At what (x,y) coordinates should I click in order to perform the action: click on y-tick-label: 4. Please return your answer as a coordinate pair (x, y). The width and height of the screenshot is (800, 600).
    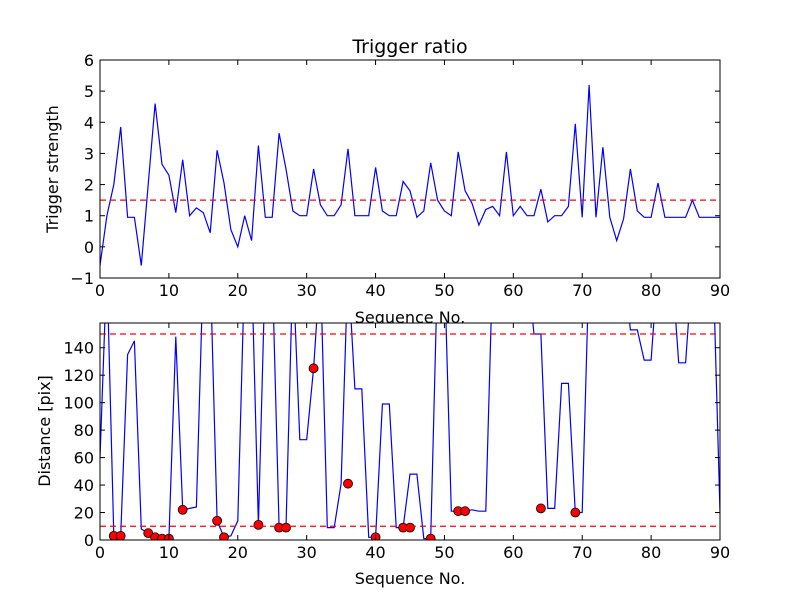
    Looking at the image, I should click on (89, 122).